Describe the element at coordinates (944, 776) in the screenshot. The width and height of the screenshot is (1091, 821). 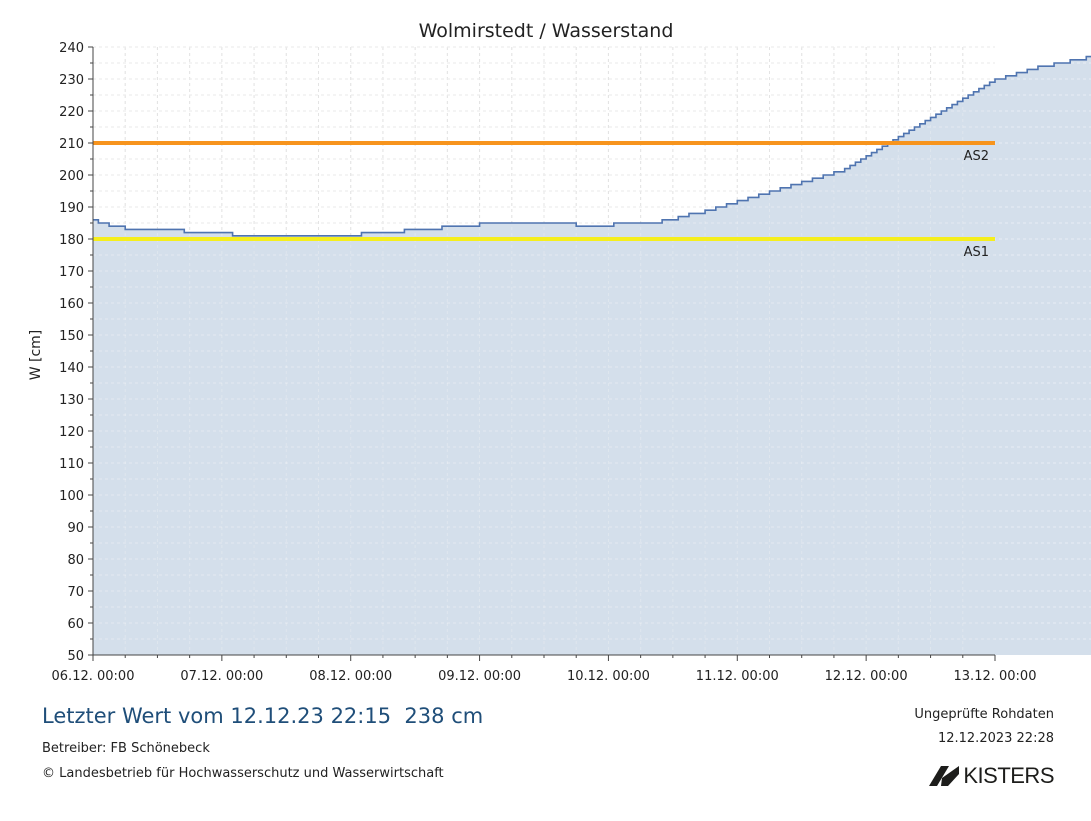
I see `kisters-logo-icon` at that location.